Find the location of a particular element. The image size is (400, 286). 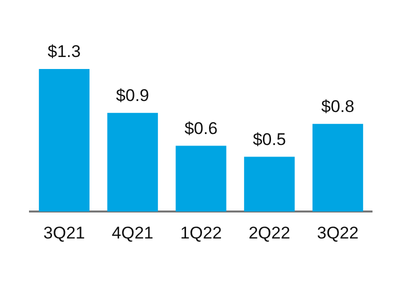

x-tick-label: 2Q22 is located at coordinates (269, 232).